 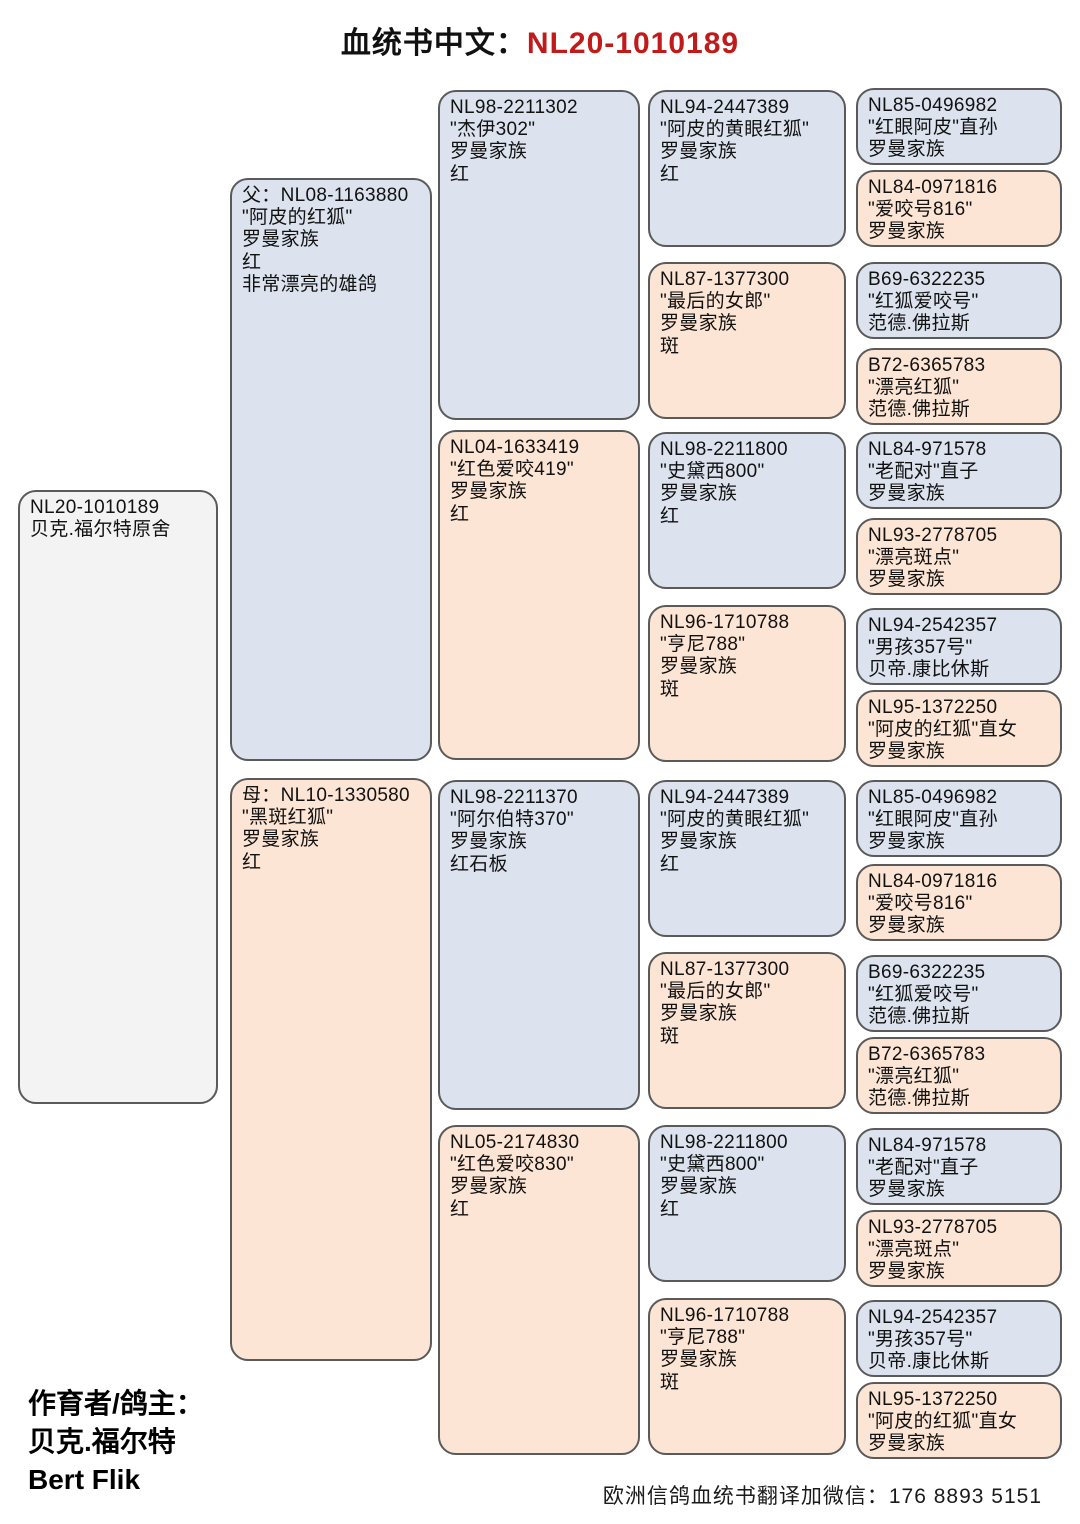 I want to click on pedigree-box-gen5-12: B72-6365783 "漂亮红狐" 范德.佛拉斯, so click(x=959, y=1075).